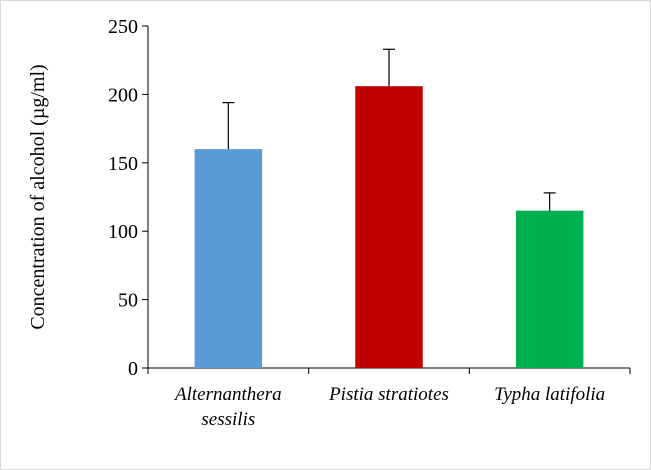  What do you see at coordinates (227, 394) in the screenshot?
I see `x-tick-label: Alternanthera` at bounding box center [227, 394].